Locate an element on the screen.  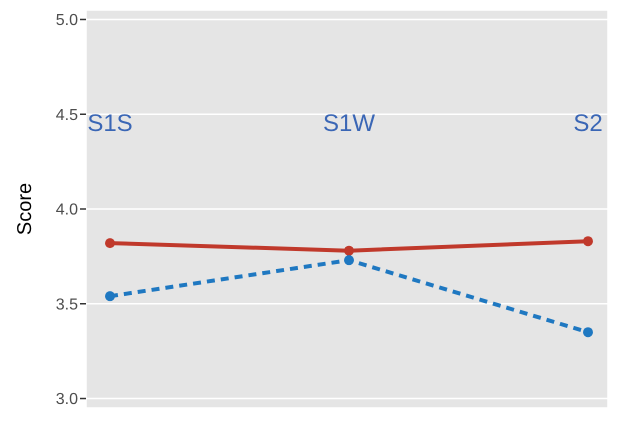
y-axis-title: Score is located at coordinates (25, 209).